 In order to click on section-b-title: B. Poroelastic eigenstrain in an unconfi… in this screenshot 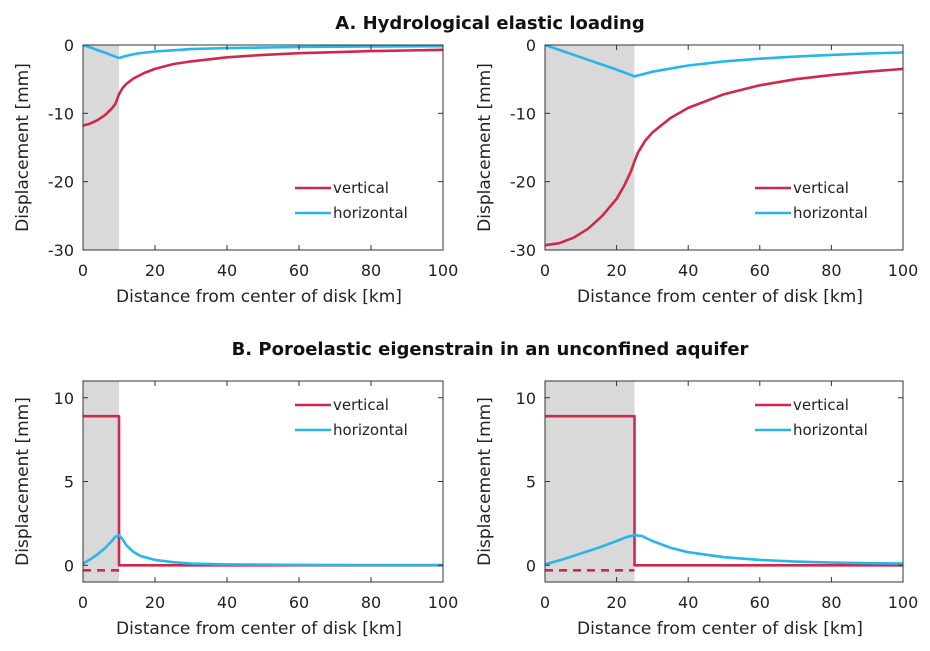, I will do `click(490, 349)`.